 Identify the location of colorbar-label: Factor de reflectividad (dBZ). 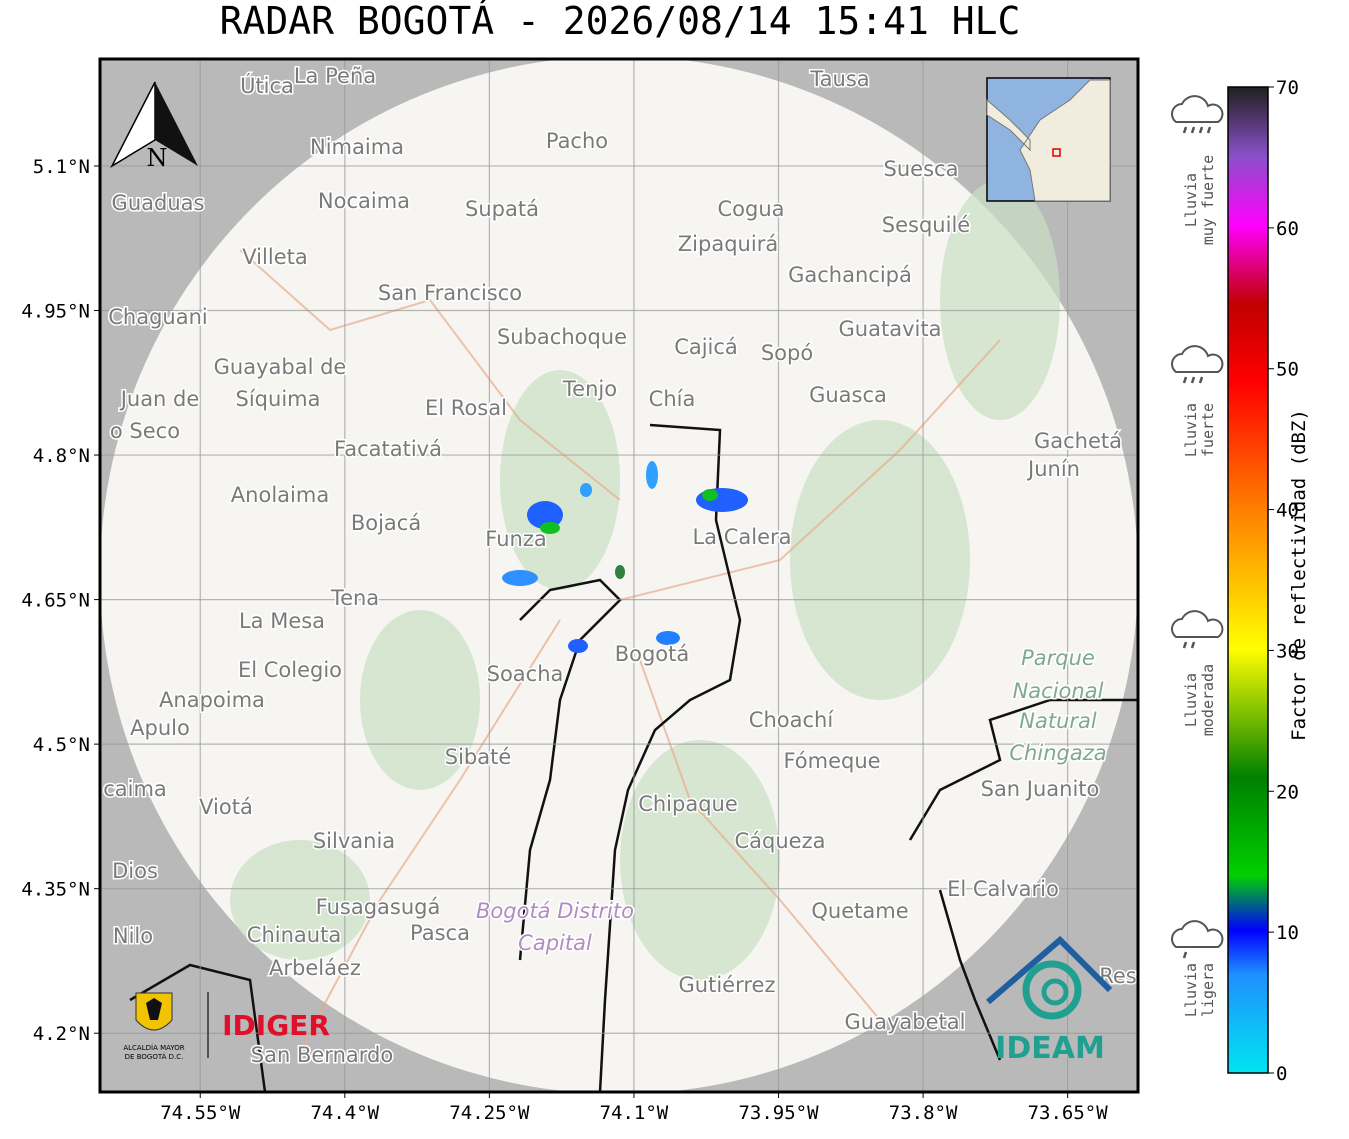
(1299, 575).